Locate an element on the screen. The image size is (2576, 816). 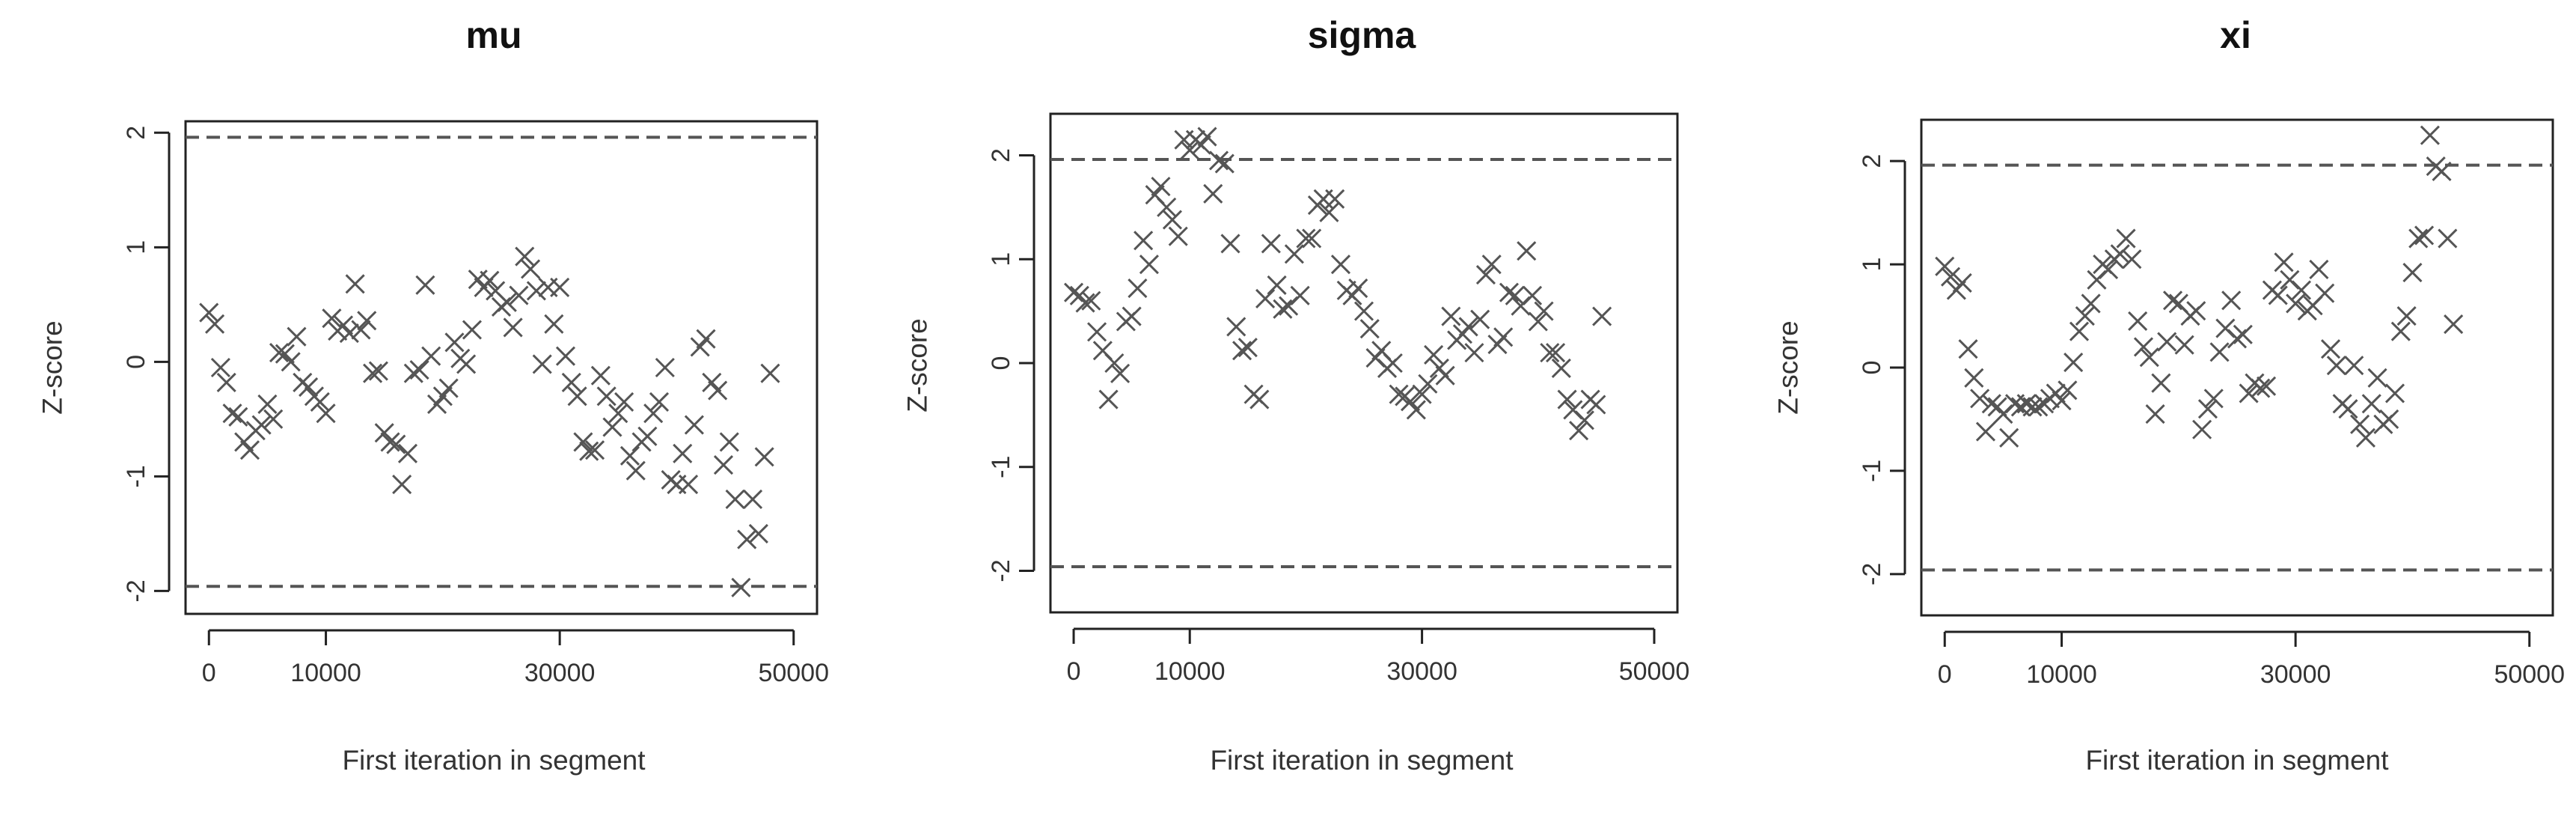
chart-title: sigma is located at coordinates (1362, 35).